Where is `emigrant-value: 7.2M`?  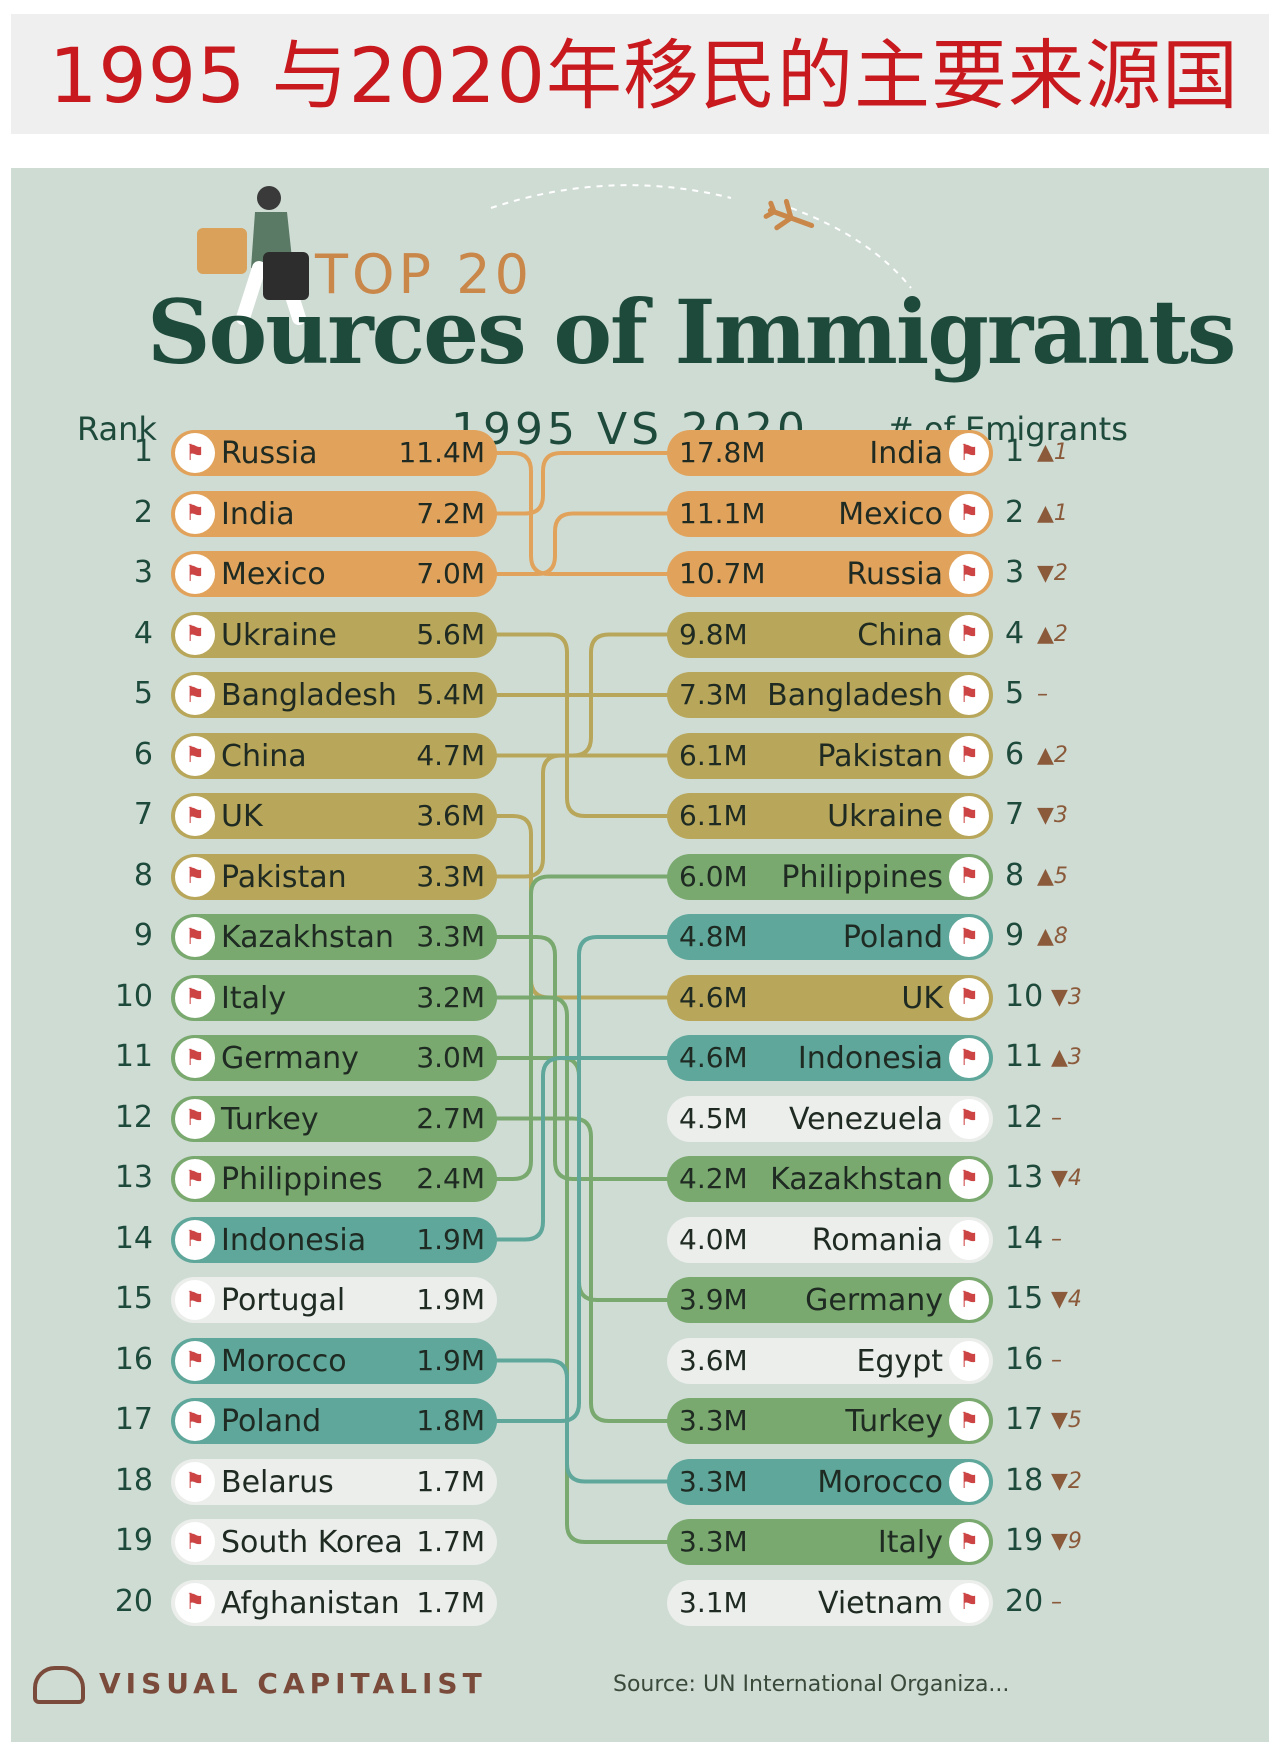
emigrant-value: 7.2M is located at coordinates (450, 513).